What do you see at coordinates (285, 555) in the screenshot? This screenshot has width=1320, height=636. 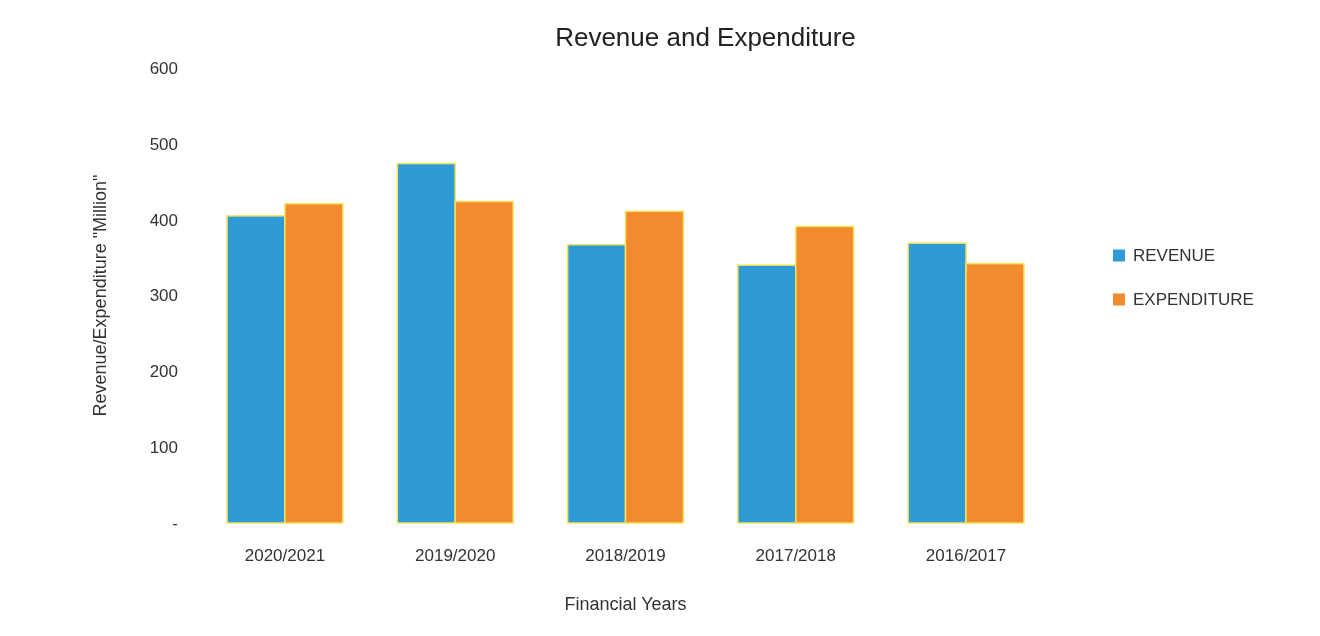 I see `x-tick-label: 2020/2021` at bounding box center [285, 555].